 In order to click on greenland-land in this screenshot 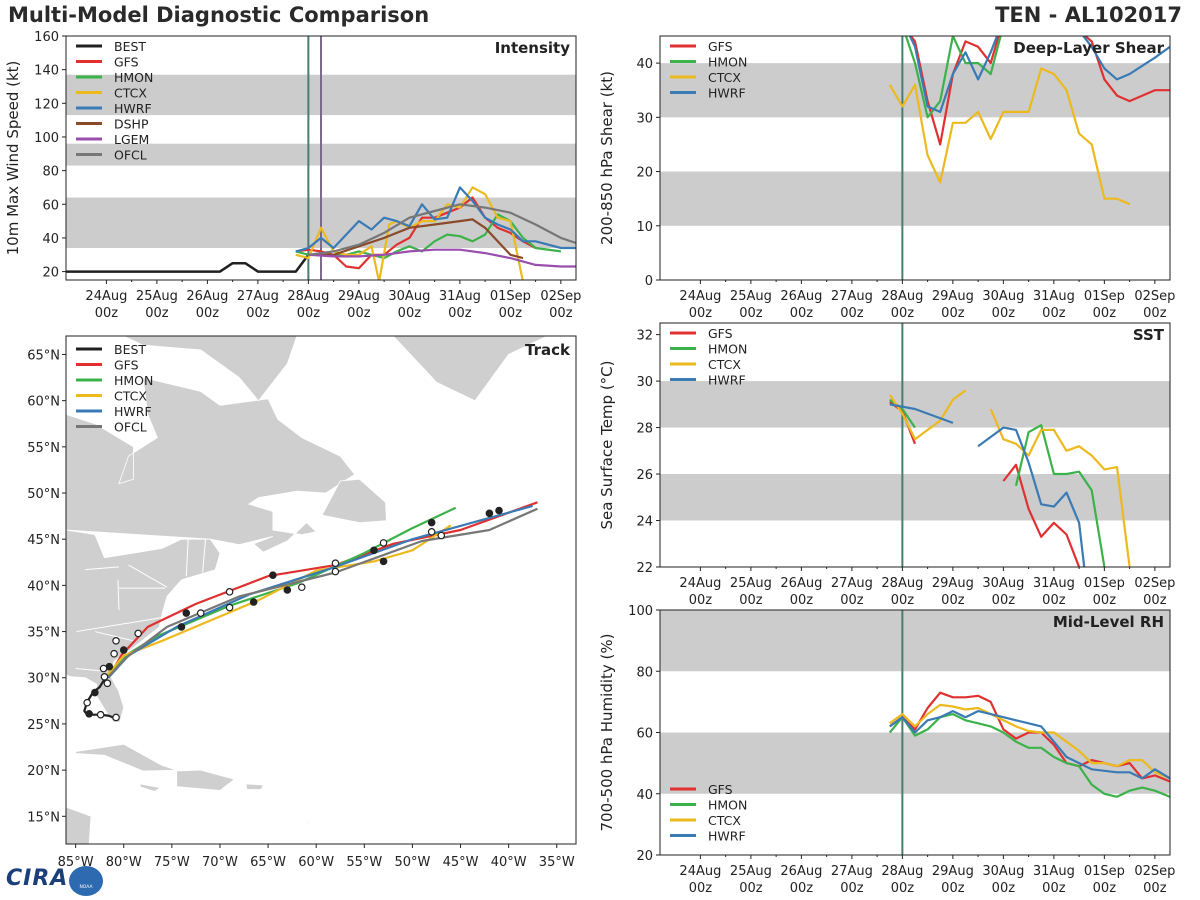, I will do `click(470, 369)`.